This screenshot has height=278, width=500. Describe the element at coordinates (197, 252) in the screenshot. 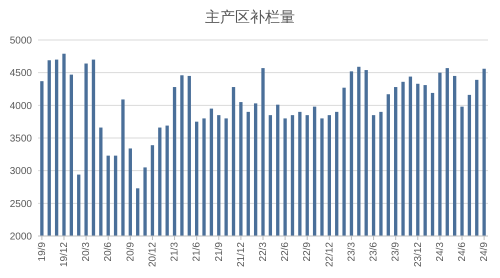

I see `x-tick-label: 21/6` at that location.